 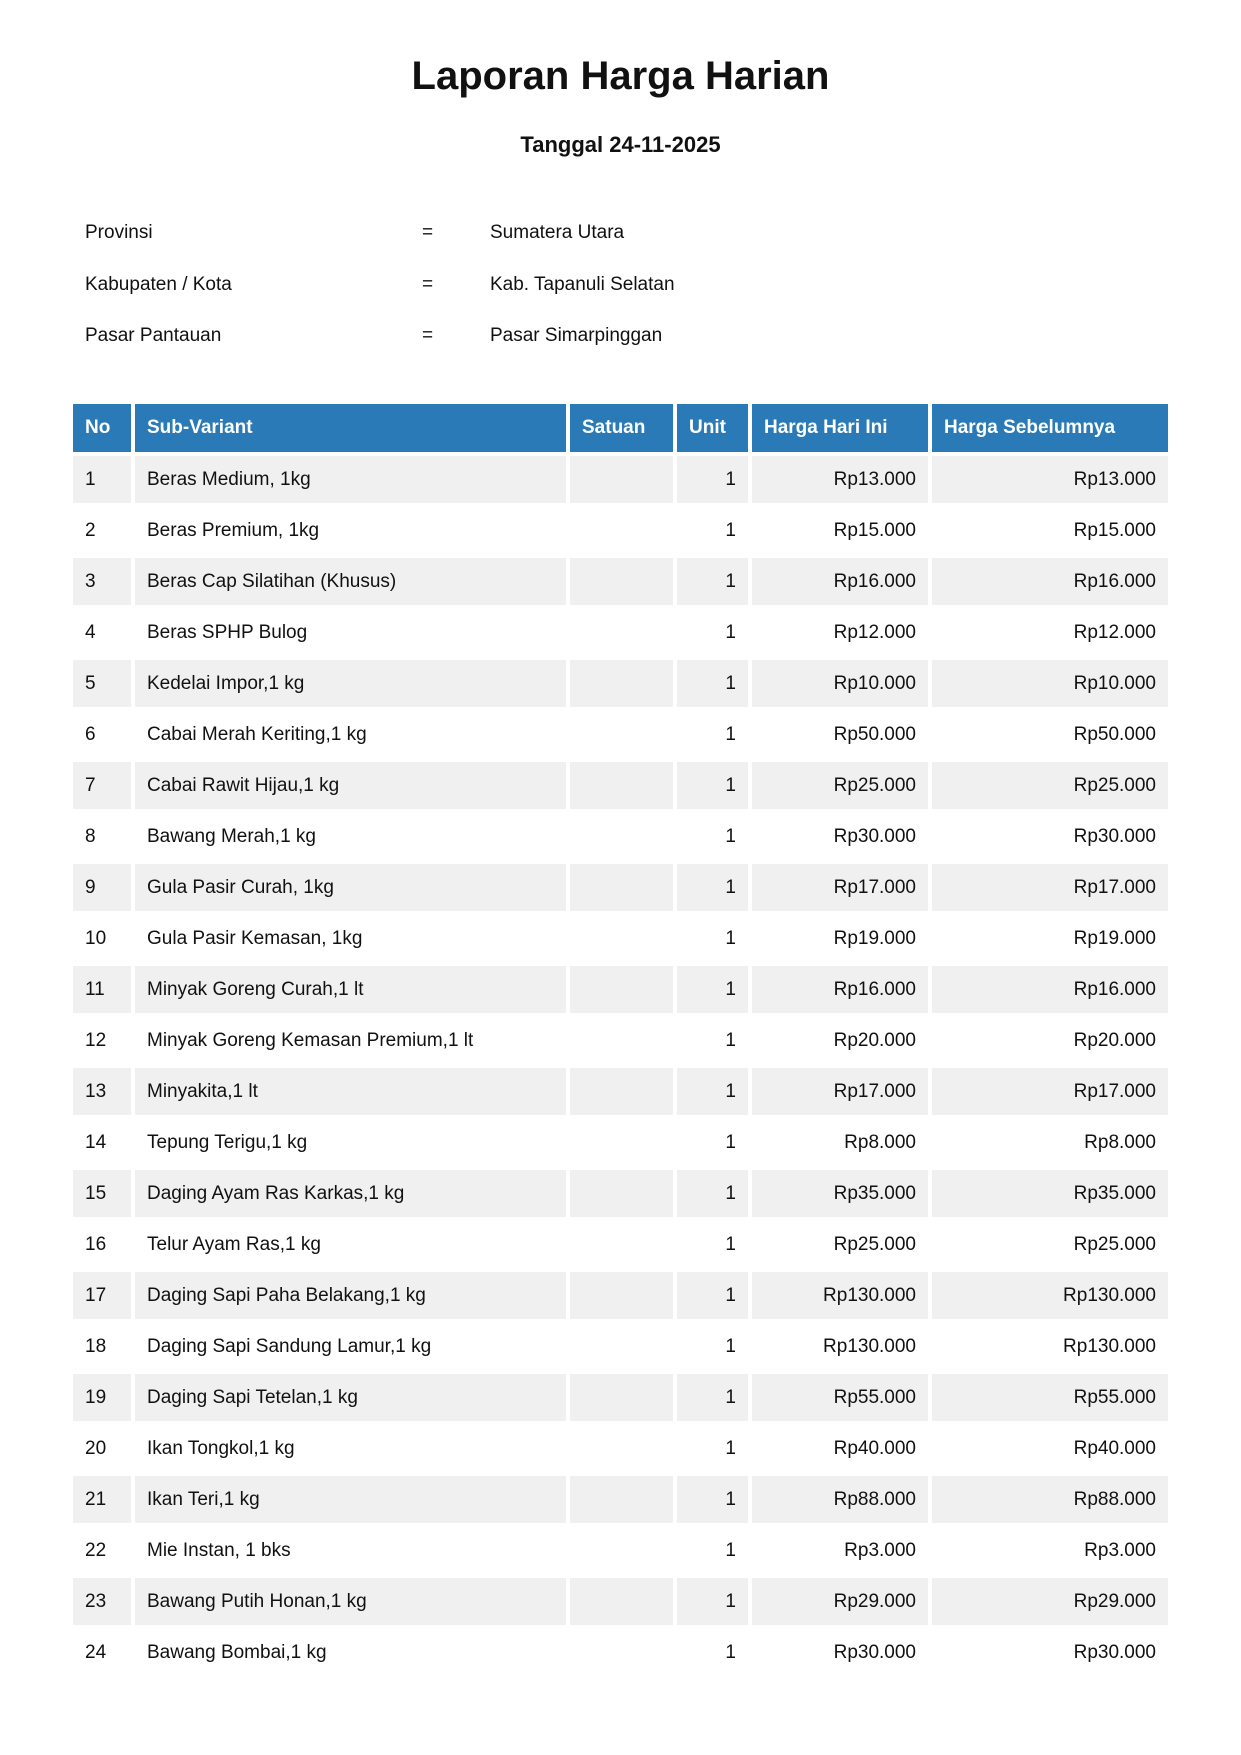 I want to click on cell-harga-sebelumnya: Rp13.000, so click(x=1050, y=479).